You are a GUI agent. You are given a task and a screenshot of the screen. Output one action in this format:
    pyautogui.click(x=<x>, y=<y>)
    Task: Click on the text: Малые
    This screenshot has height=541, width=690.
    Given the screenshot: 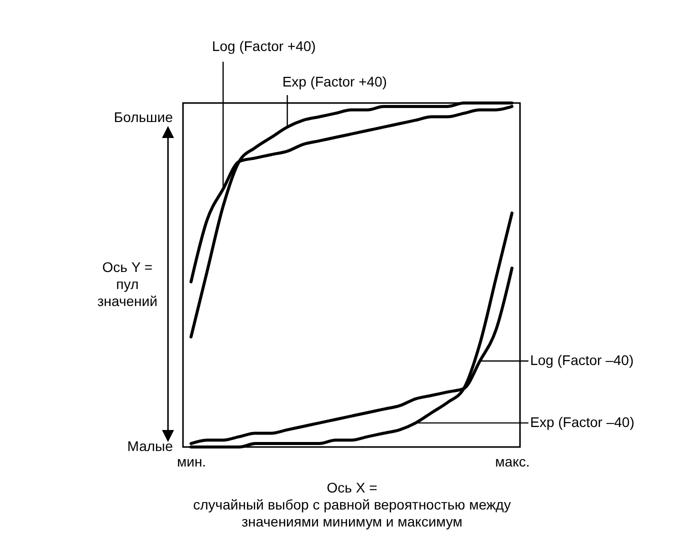 What is the action you would take?
    pyautogui.click(x=150, y=446)
    